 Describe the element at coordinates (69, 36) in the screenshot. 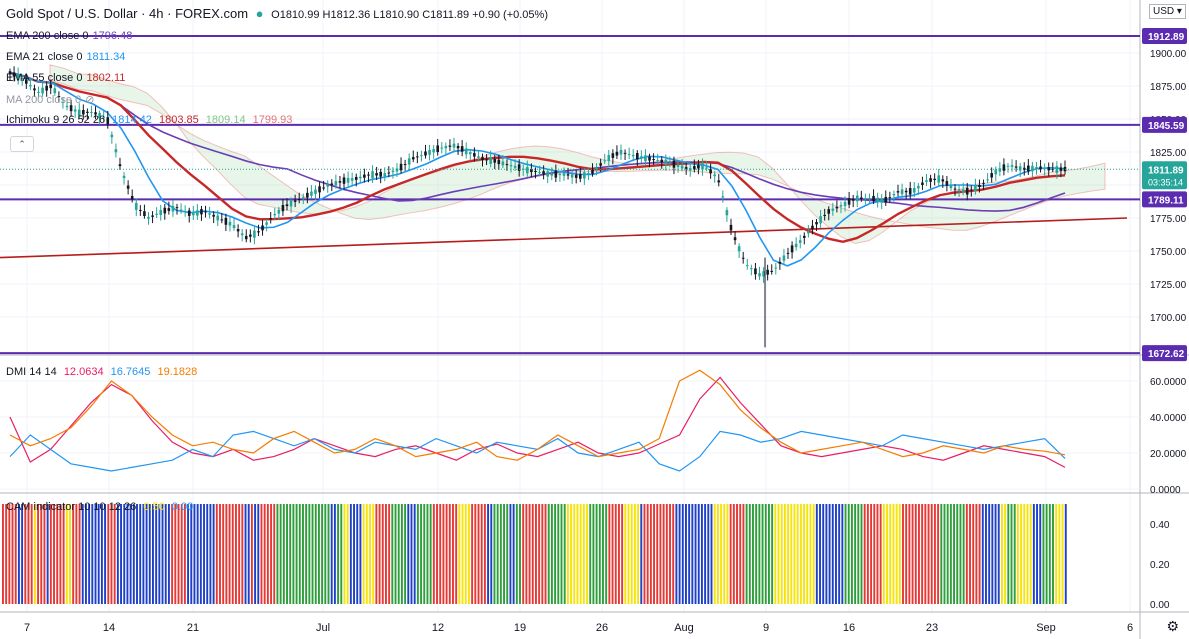

I see `legend-ema200: EMA 200 close 0 1796.48` at that location.